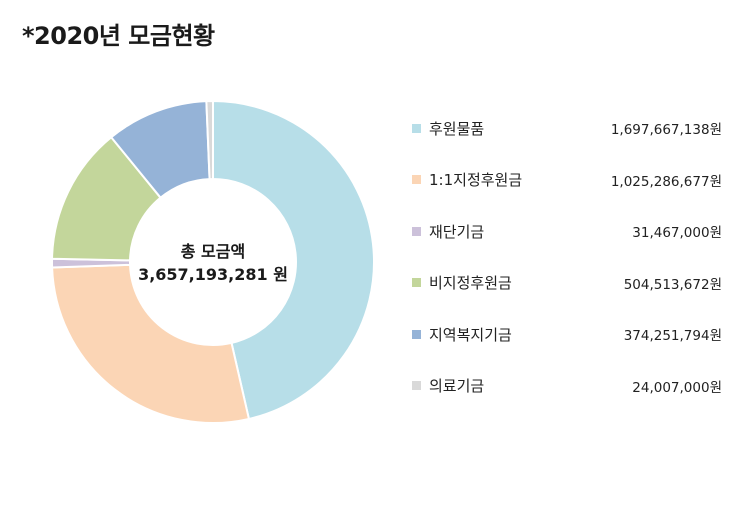  I want to click on legend-item: 후원물품 1,697,667,138원, so click(567, 128).